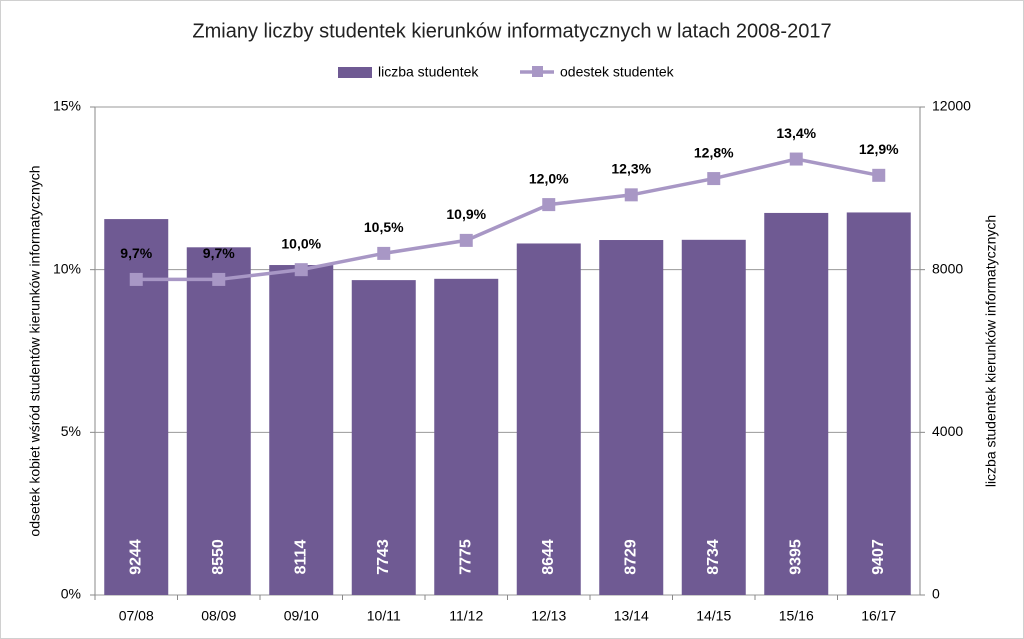 Image resolution: width=1024 pixels, height=639 pixels. Describe the element at coordinates (466, 616) in the screenshot. I see `x-tick-label: 11/12` at that location.